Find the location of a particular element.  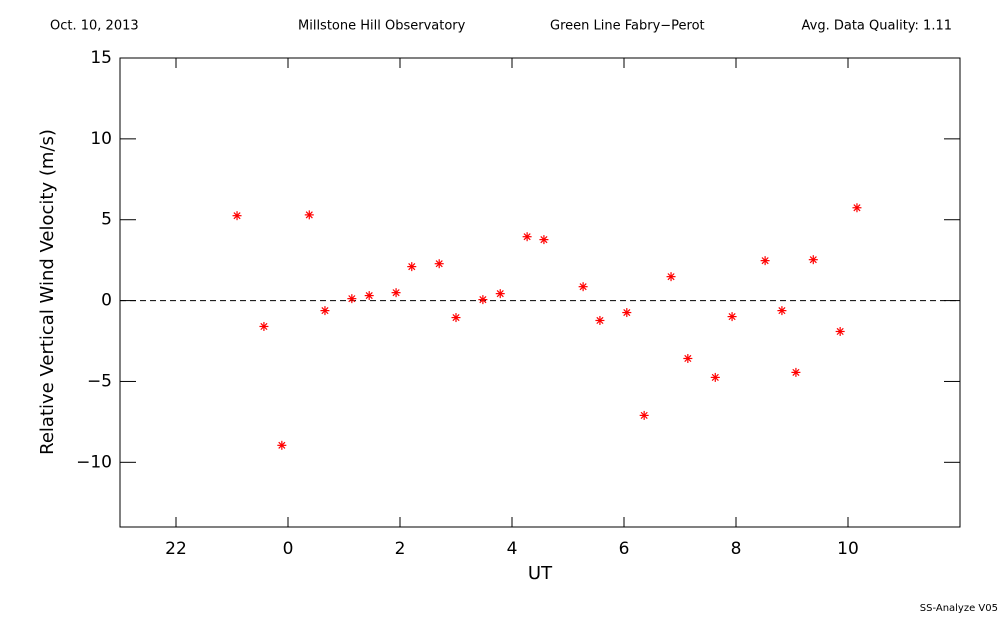

y-tick-label: 10 is located at coordinates (101, 139).